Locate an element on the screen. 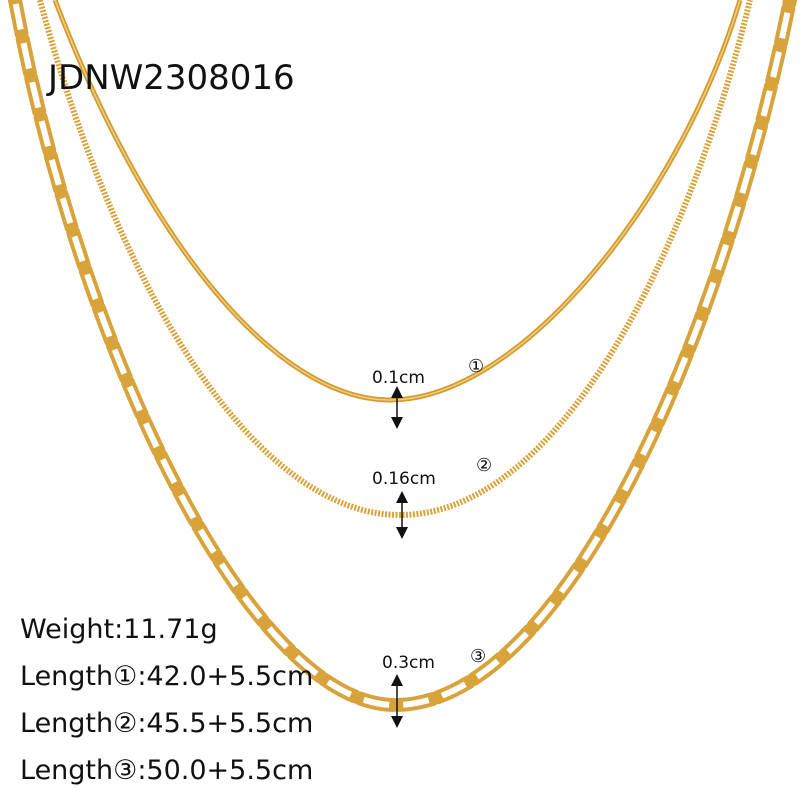  chain-1-number: ① is located at coordinates (476, 366).